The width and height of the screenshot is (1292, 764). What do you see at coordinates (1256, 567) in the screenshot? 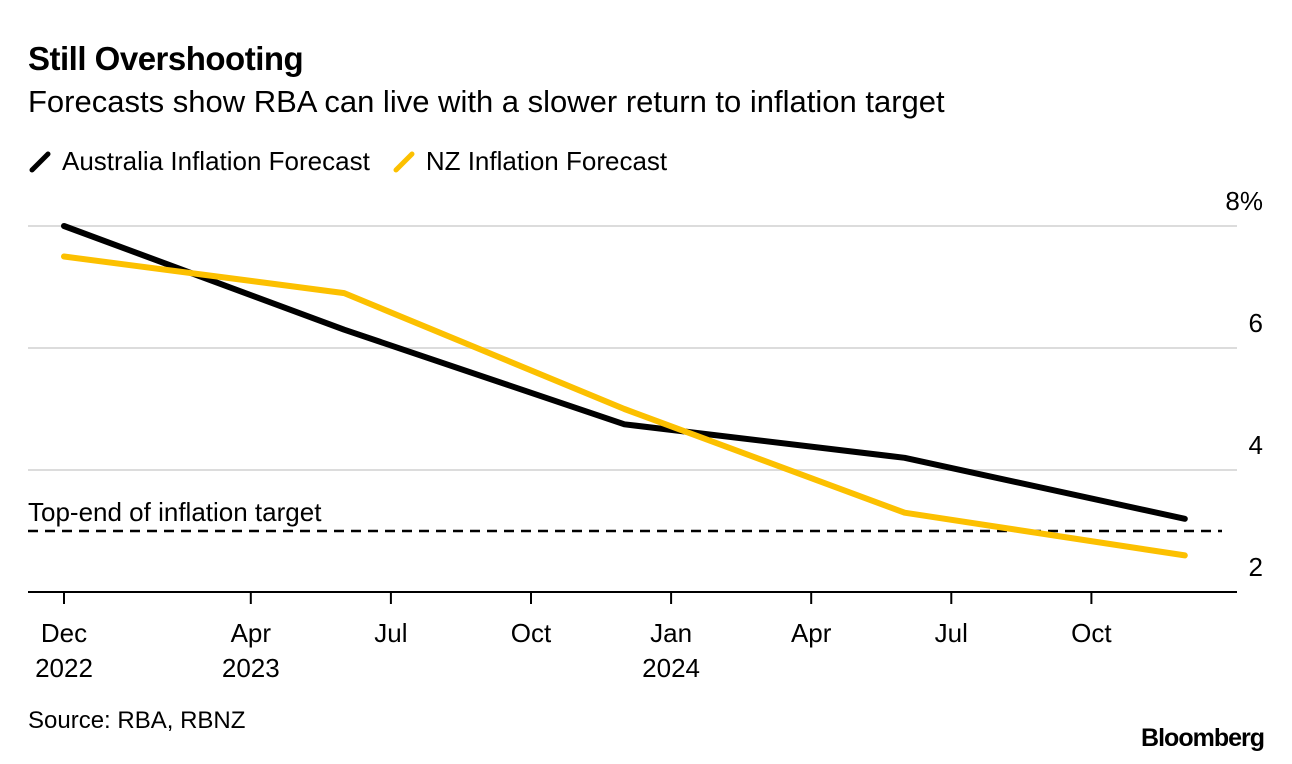
I see `y-tick-label-2: 2` at bounding box center [1256, 567].